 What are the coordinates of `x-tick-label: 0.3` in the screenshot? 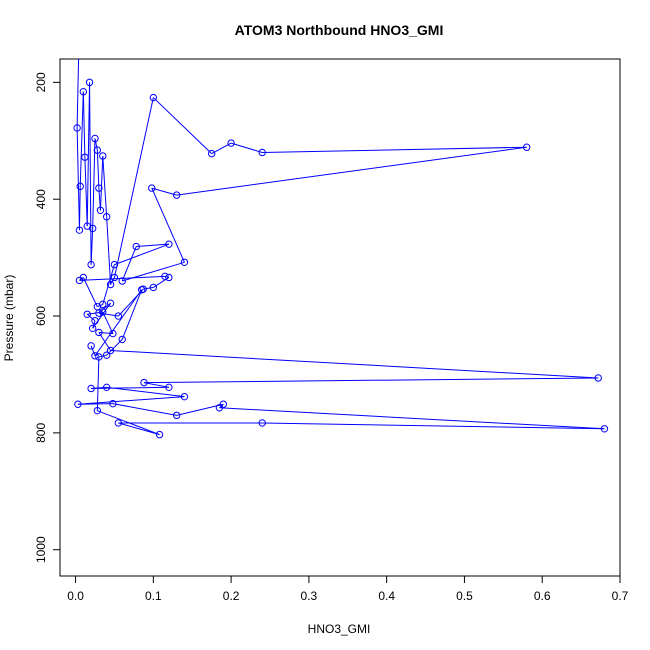 It's located at (309, 596).